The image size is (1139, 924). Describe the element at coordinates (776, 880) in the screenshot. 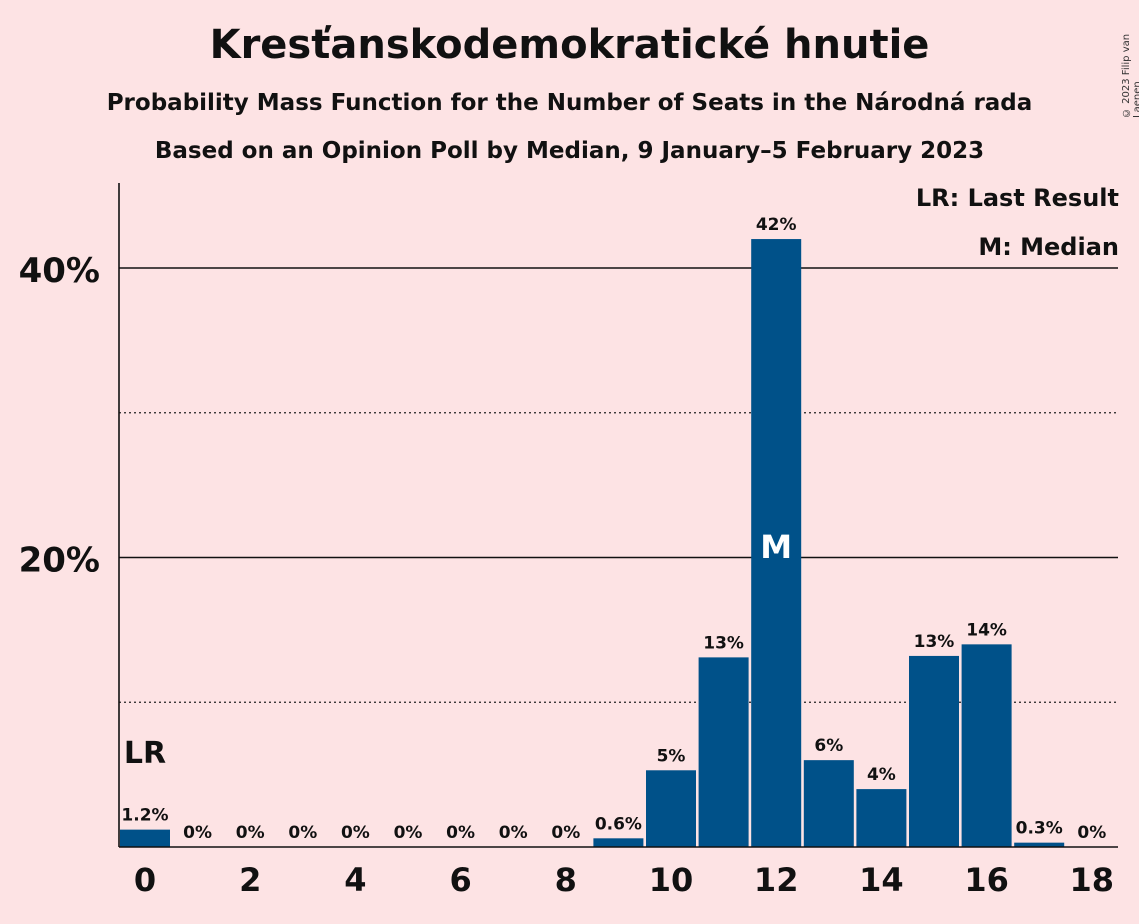

I see `x-tick-label: 12` at that location.